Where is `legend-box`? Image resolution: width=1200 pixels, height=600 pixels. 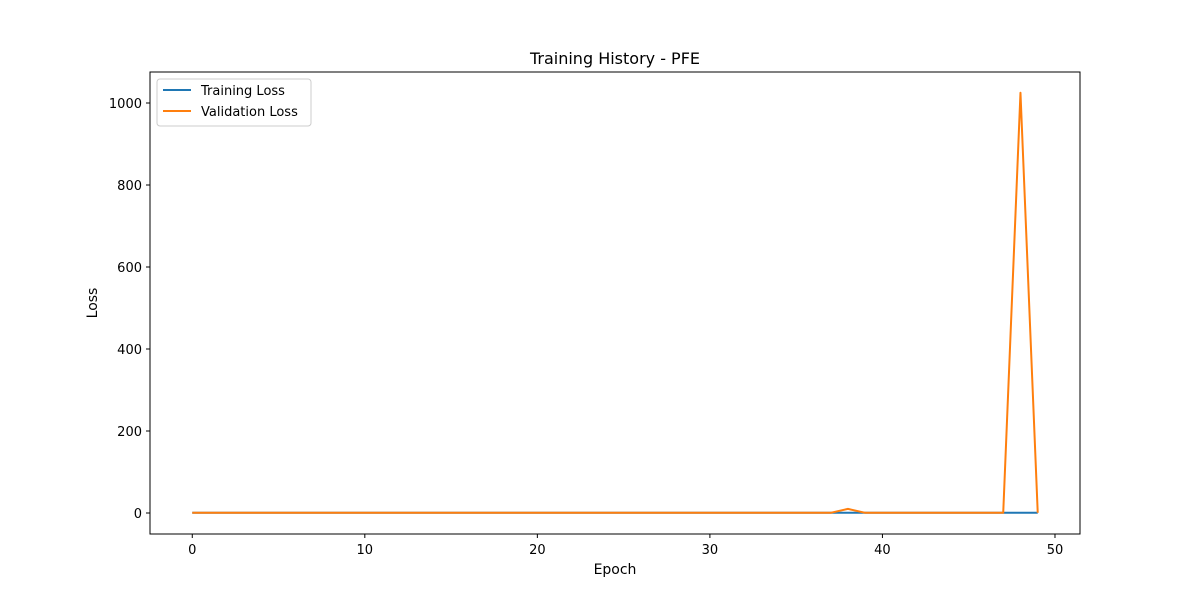
legend-box is located at coordinates (234, 102).